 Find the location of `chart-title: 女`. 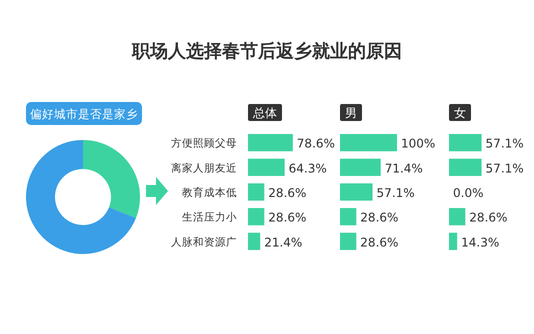

chart-title: 女 is located at coordinates (460, 113).